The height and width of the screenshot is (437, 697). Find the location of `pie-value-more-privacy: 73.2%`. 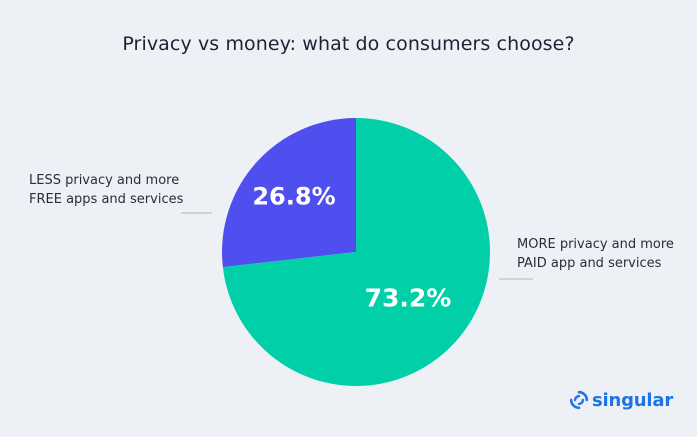

pie-value-more-privacy: 73.2% is located at coordinates (408, 297).